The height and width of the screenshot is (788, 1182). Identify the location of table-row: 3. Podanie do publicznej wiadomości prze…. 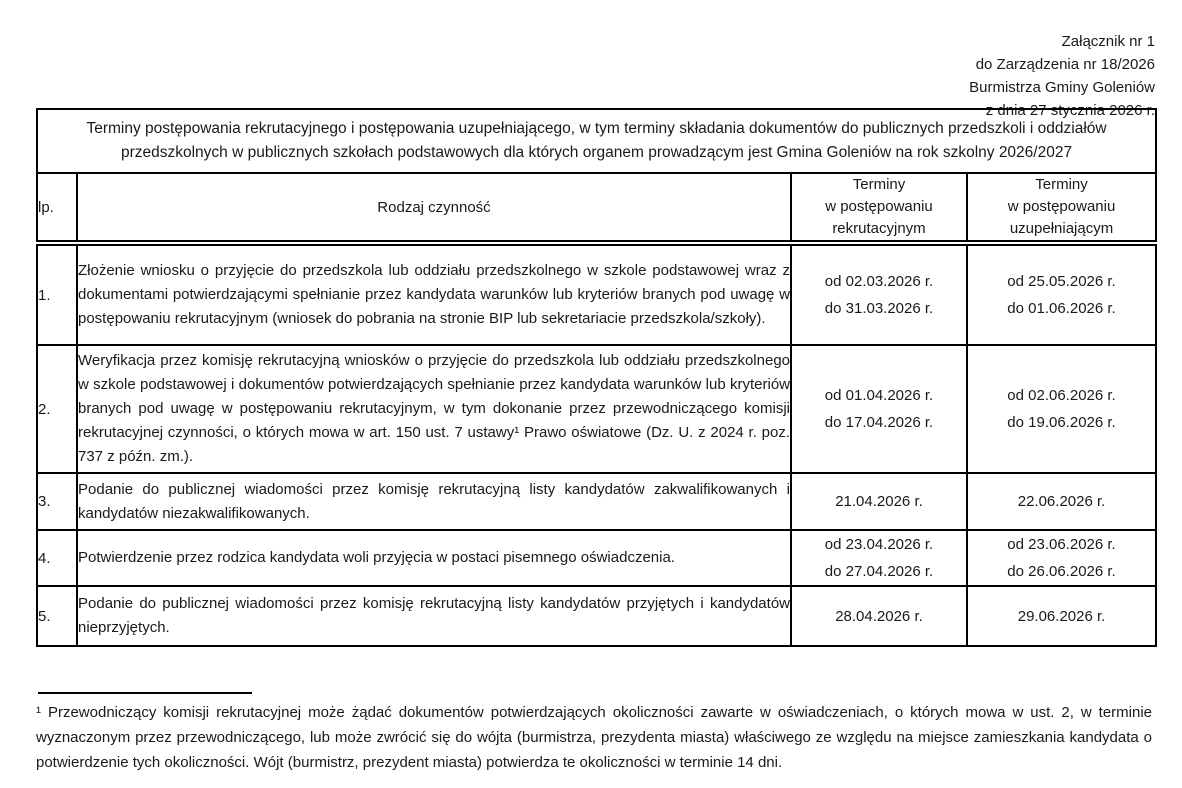
(597, 501).